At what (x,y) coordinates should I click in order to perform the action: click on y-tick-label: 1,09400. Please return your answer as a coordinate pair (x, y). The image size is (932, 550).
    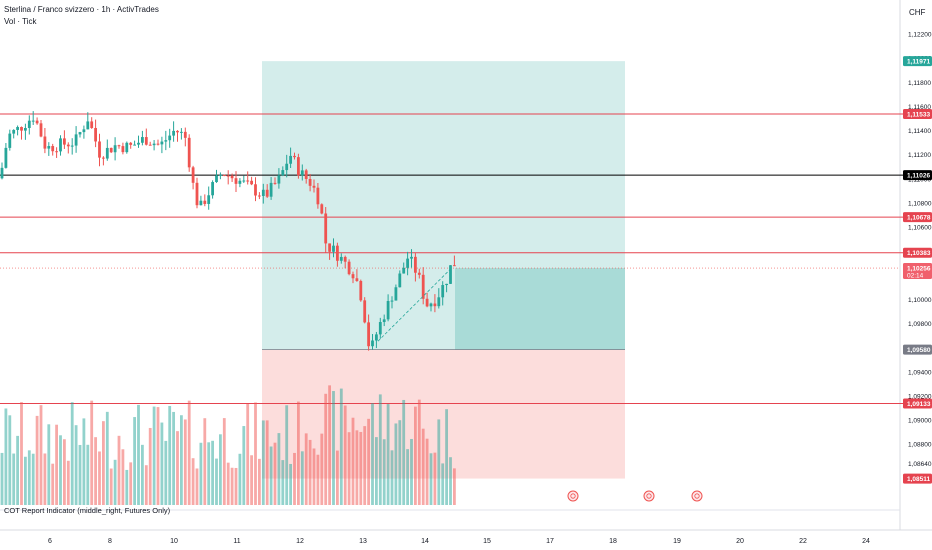
    Looking at the image, I should click on (920, 372).